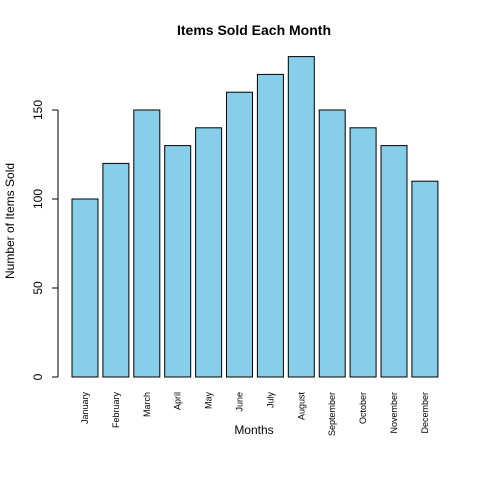 The height and width of the screenshot is (480, 480). I want to click on bar-april, so click(178, 261).